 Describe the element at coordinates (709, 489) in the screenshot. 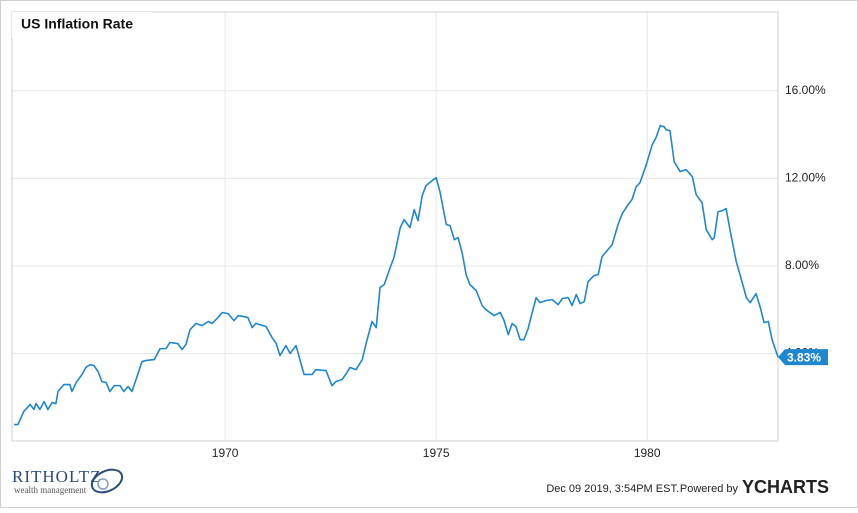

I see `powered-by: Powered by` at that location.